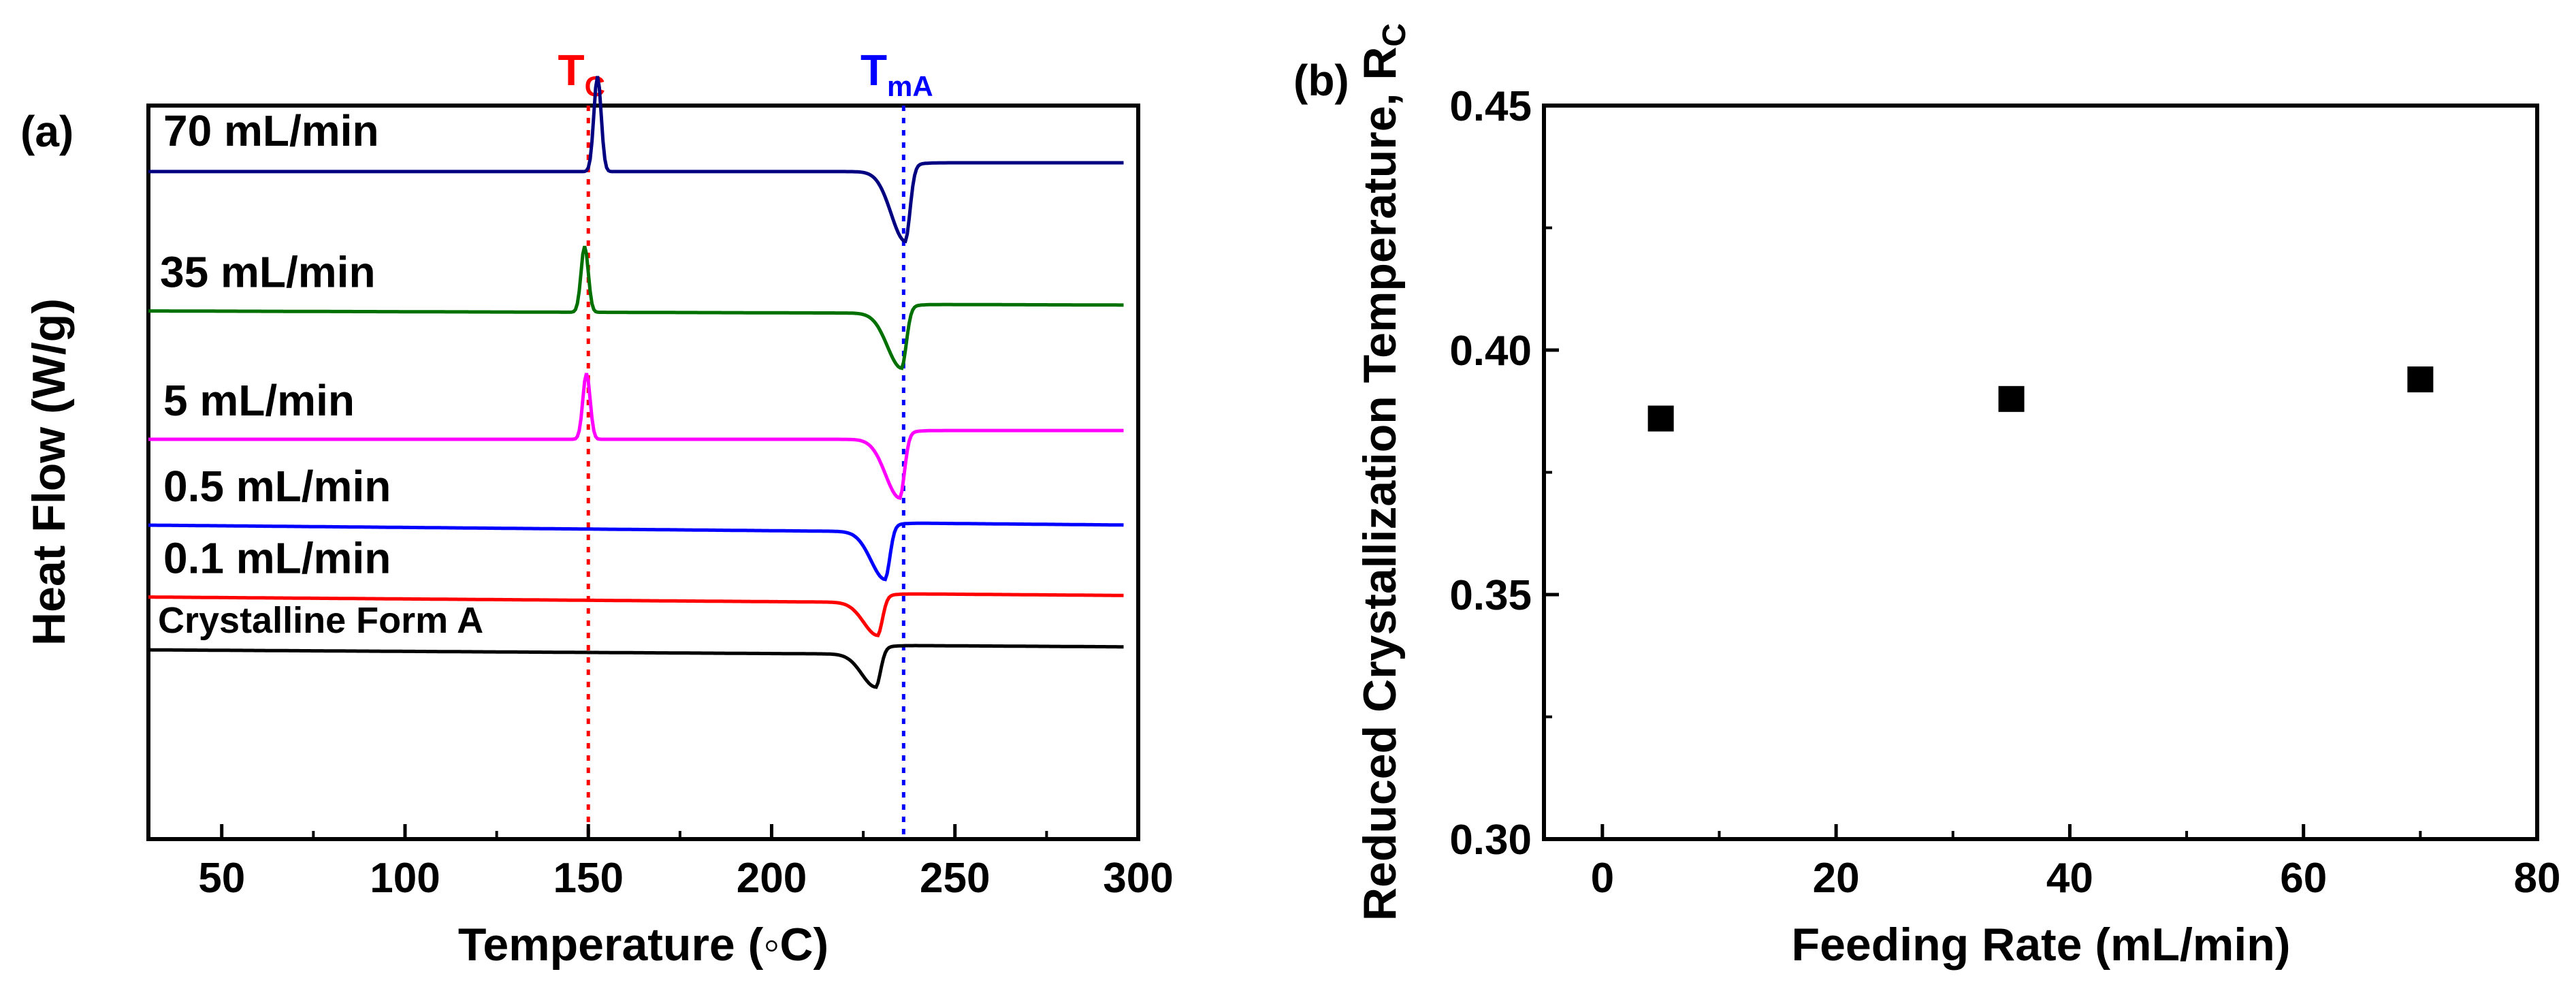 The height and width of the screenshot is (1008, 2576). What do you see at coordinates (268, 272) in the screenshot?
I see `panel-a-curve-label-1: 35 mL/min` at bounding box center [268, 272].